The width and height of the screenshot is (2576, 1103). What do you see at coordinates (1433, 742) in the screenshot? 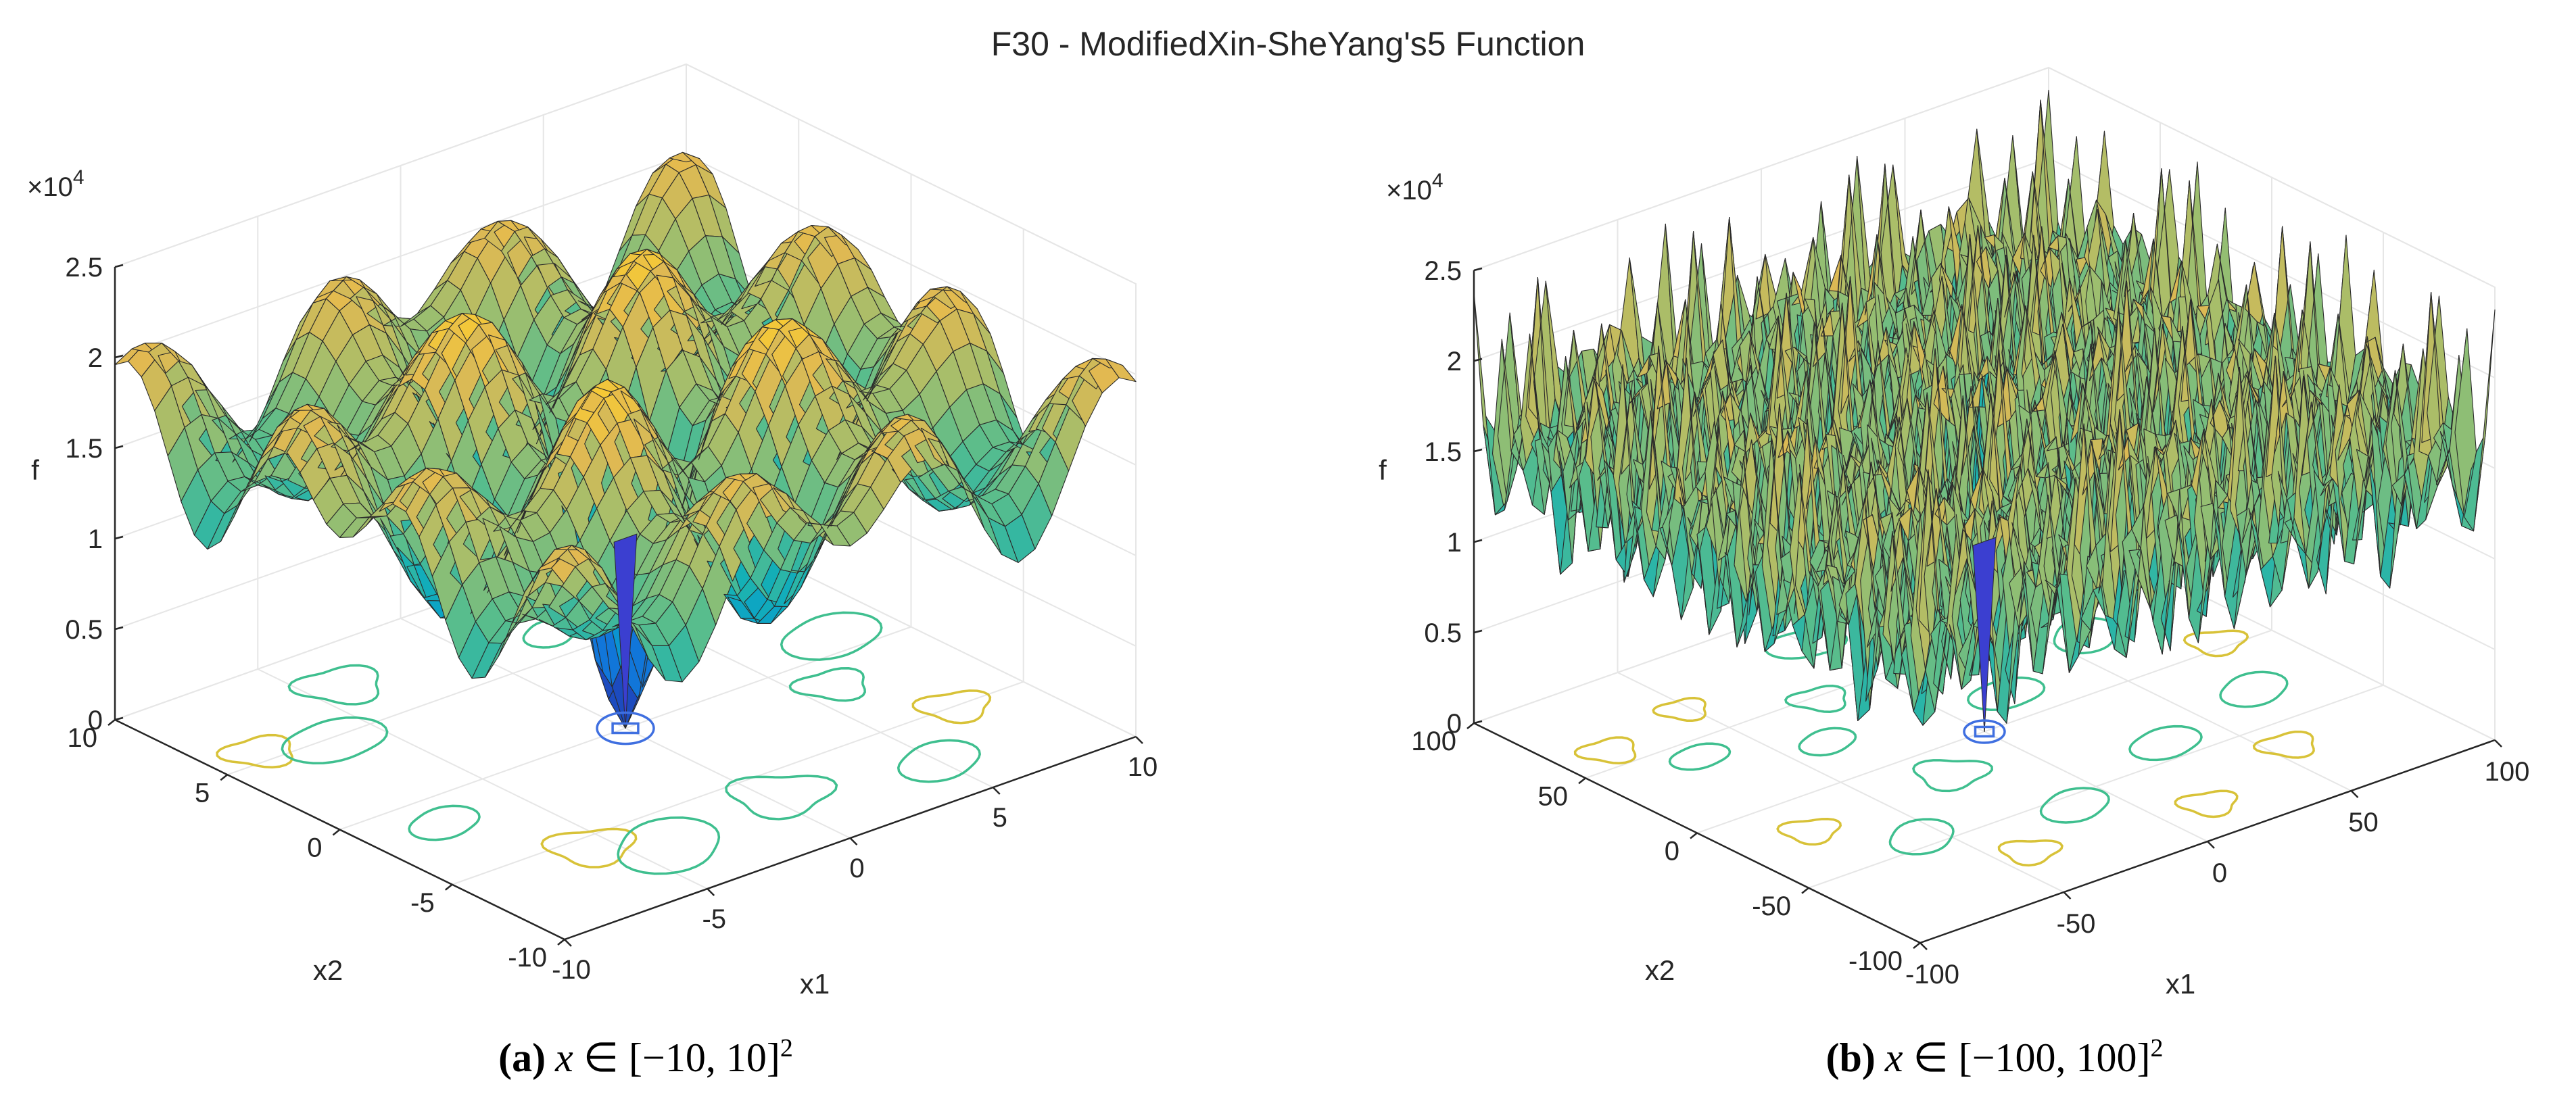
I see `x2-tick-label: 100` at bounding box center [1433, 742].